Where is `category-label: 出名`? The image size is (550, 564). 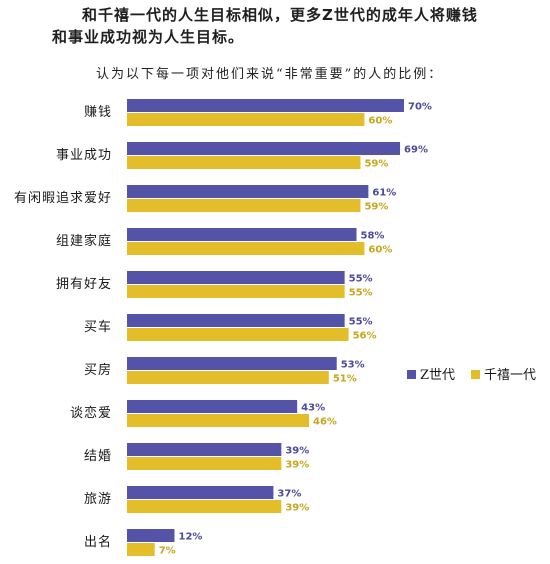
category-label: 出名 is located at coordinates (98, 542).